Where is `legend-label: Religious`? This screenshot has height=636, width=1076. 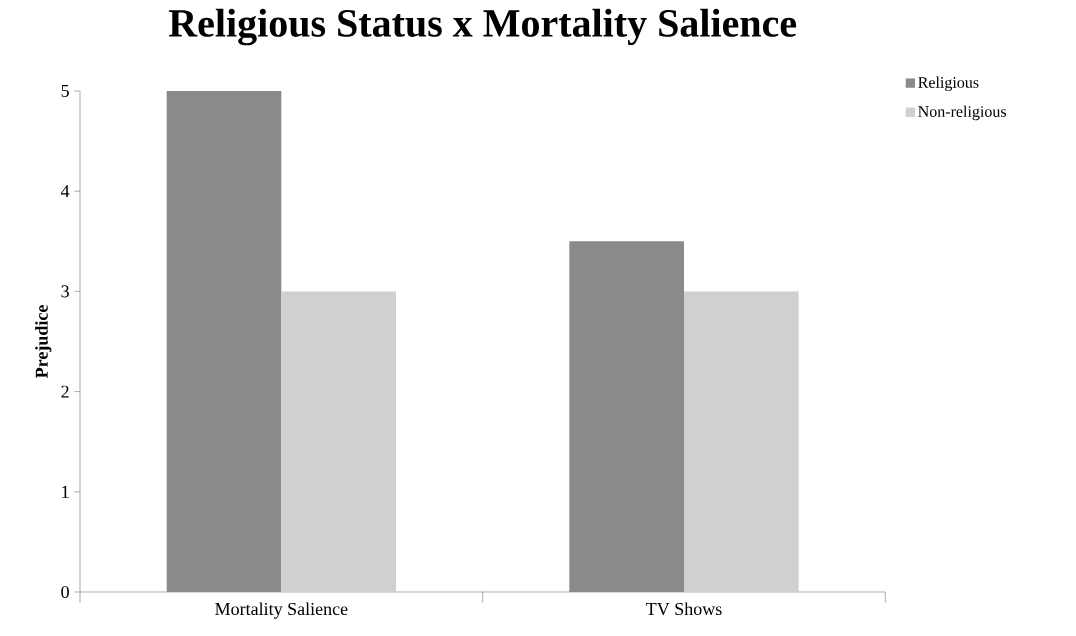
legend-label: Religious is located at coordinates (948, 84).